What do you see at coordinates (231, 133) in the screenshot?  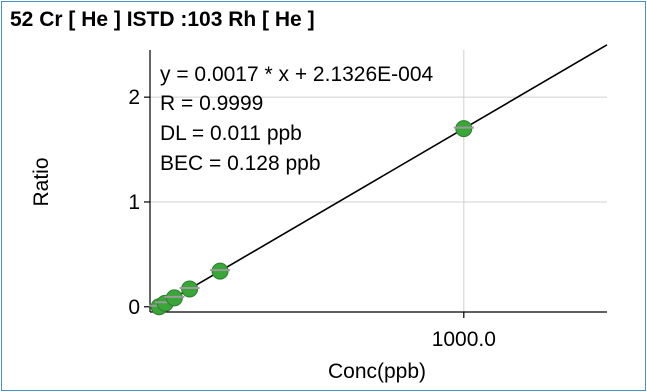 I see `dl-label: DL = 0.011 ppb` at bounding box center [231, 133].